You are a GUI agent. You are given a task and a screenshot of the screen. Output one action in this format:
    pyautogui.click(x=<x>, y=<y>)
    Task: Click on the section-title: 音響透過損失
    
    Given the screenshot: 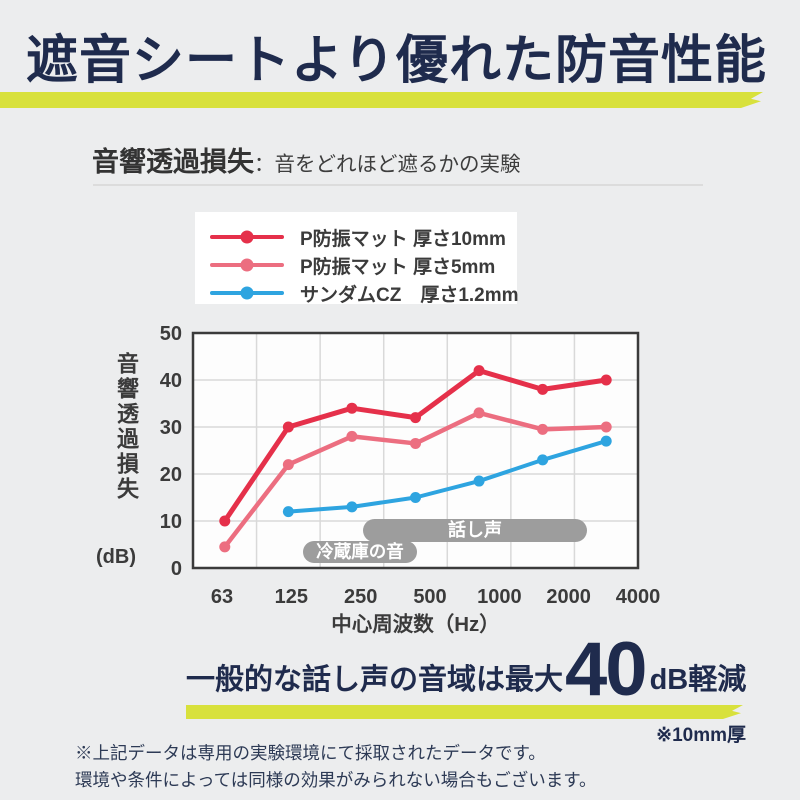 What is the action you would take?
    pyautogui.click(x=173, y=162)
    